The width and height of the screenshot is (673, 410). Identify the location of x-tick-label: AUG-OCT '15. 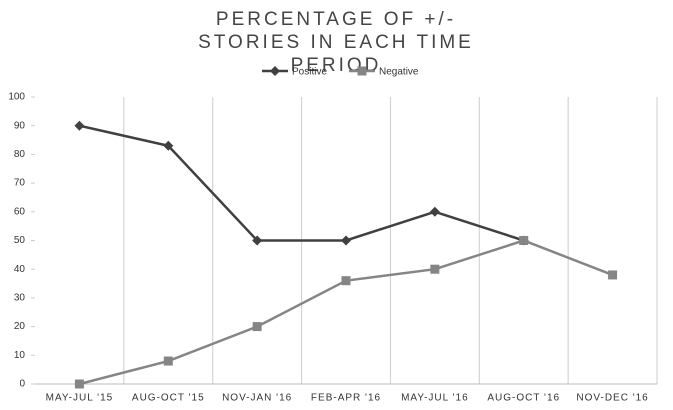
(168, 398).